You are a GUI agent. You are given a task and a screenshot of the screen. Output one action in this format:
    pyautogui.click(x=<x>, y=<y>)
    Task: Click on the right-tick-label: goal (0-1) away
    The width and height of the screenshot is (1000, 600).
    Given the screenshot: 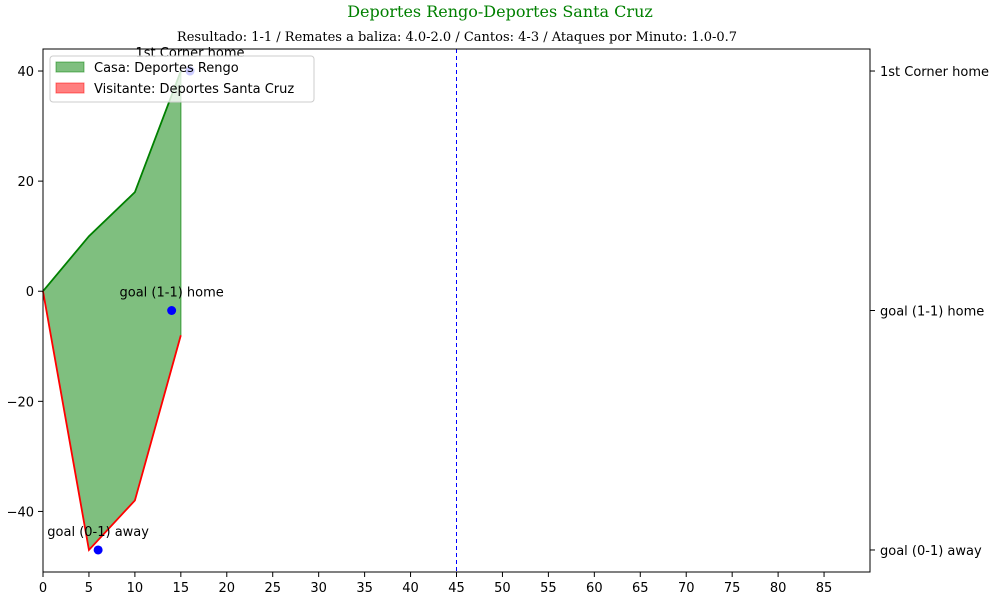 What is the action you would take?
    pyautogui.click(x=931, y=551)
    